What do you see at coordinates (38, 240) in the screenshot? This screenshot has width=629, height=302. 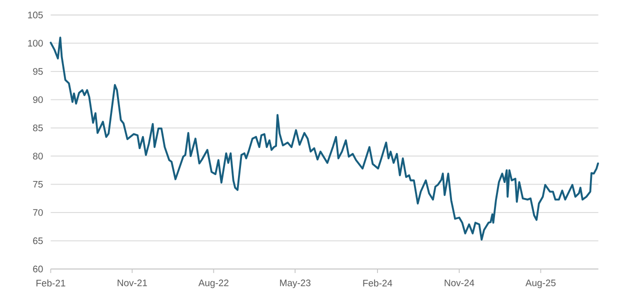 I see `y-tick-label: 65` at bounding box center [38, 240].